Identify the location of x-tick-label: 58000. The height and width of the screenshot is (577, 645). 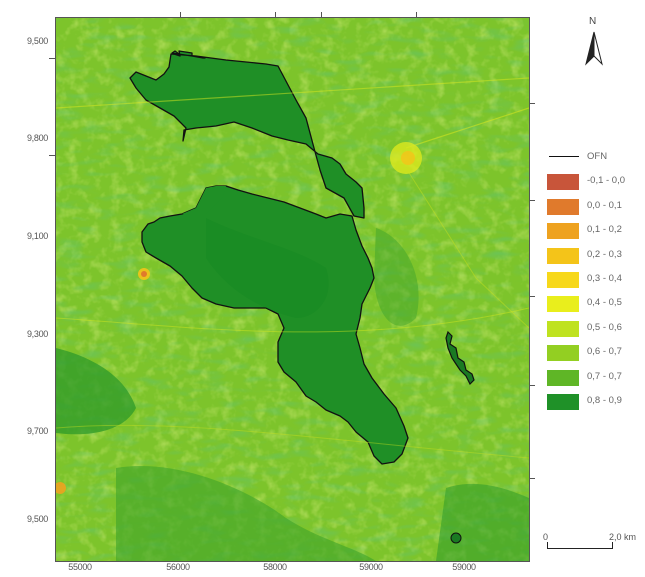
(275, 567).